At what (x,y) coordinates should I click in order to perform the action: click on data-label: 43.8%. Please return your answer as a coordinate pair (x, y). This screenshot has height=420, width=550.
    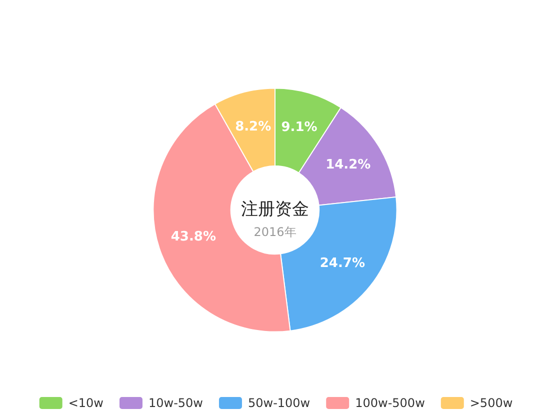
    Looking at the image, I should click on (193, 237).